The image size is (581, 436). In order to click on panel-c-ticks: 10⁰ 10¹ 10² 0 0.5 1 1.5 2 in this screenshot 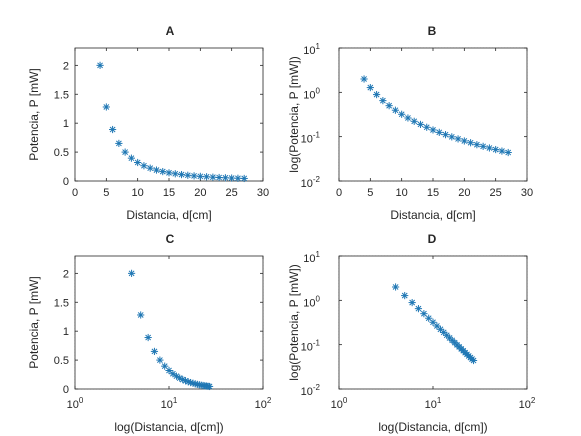, I will do `click(163, 333)`.